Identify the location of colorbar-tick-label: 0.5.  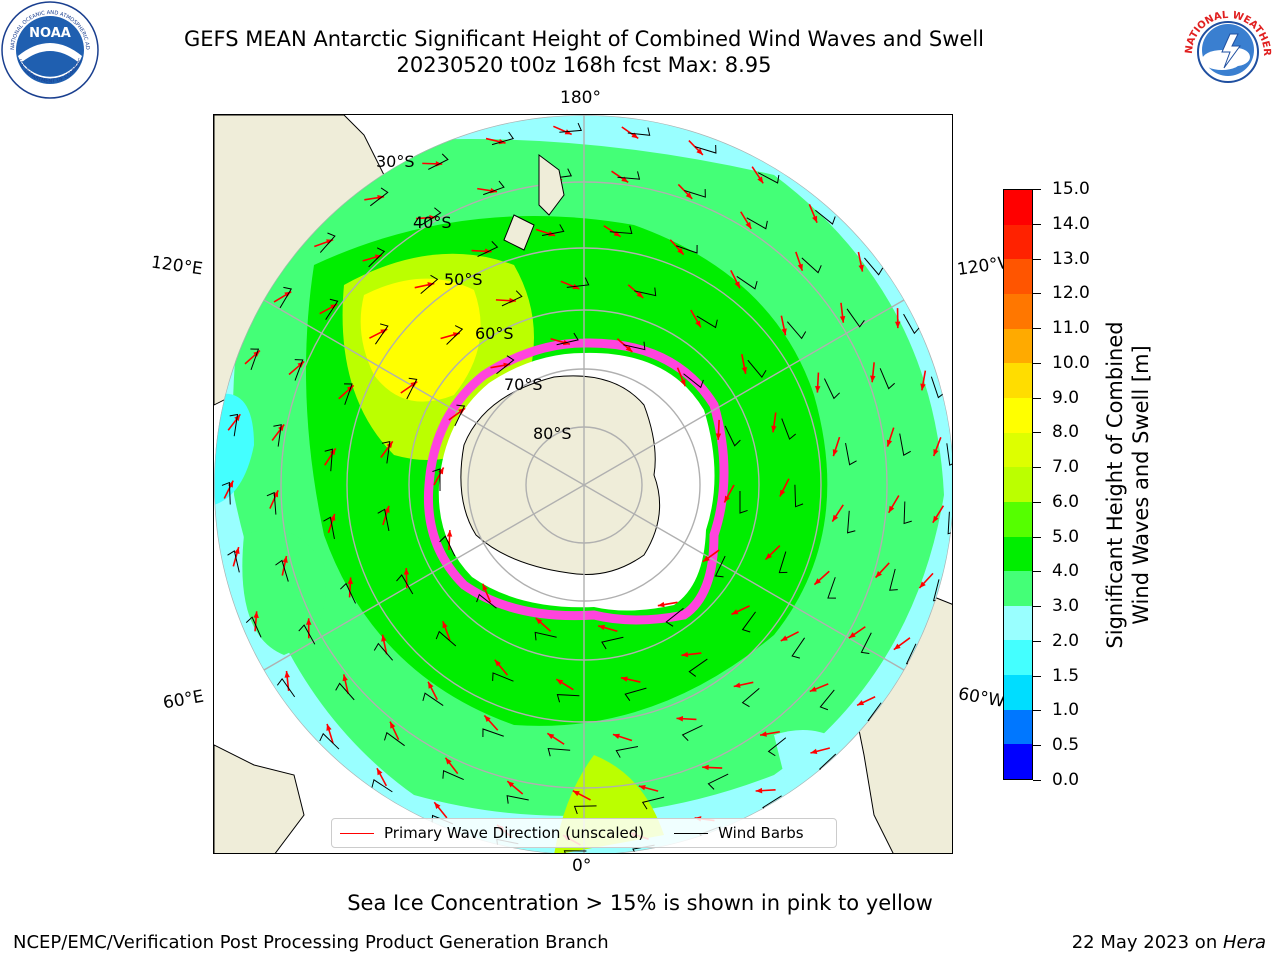
(1066, 745).